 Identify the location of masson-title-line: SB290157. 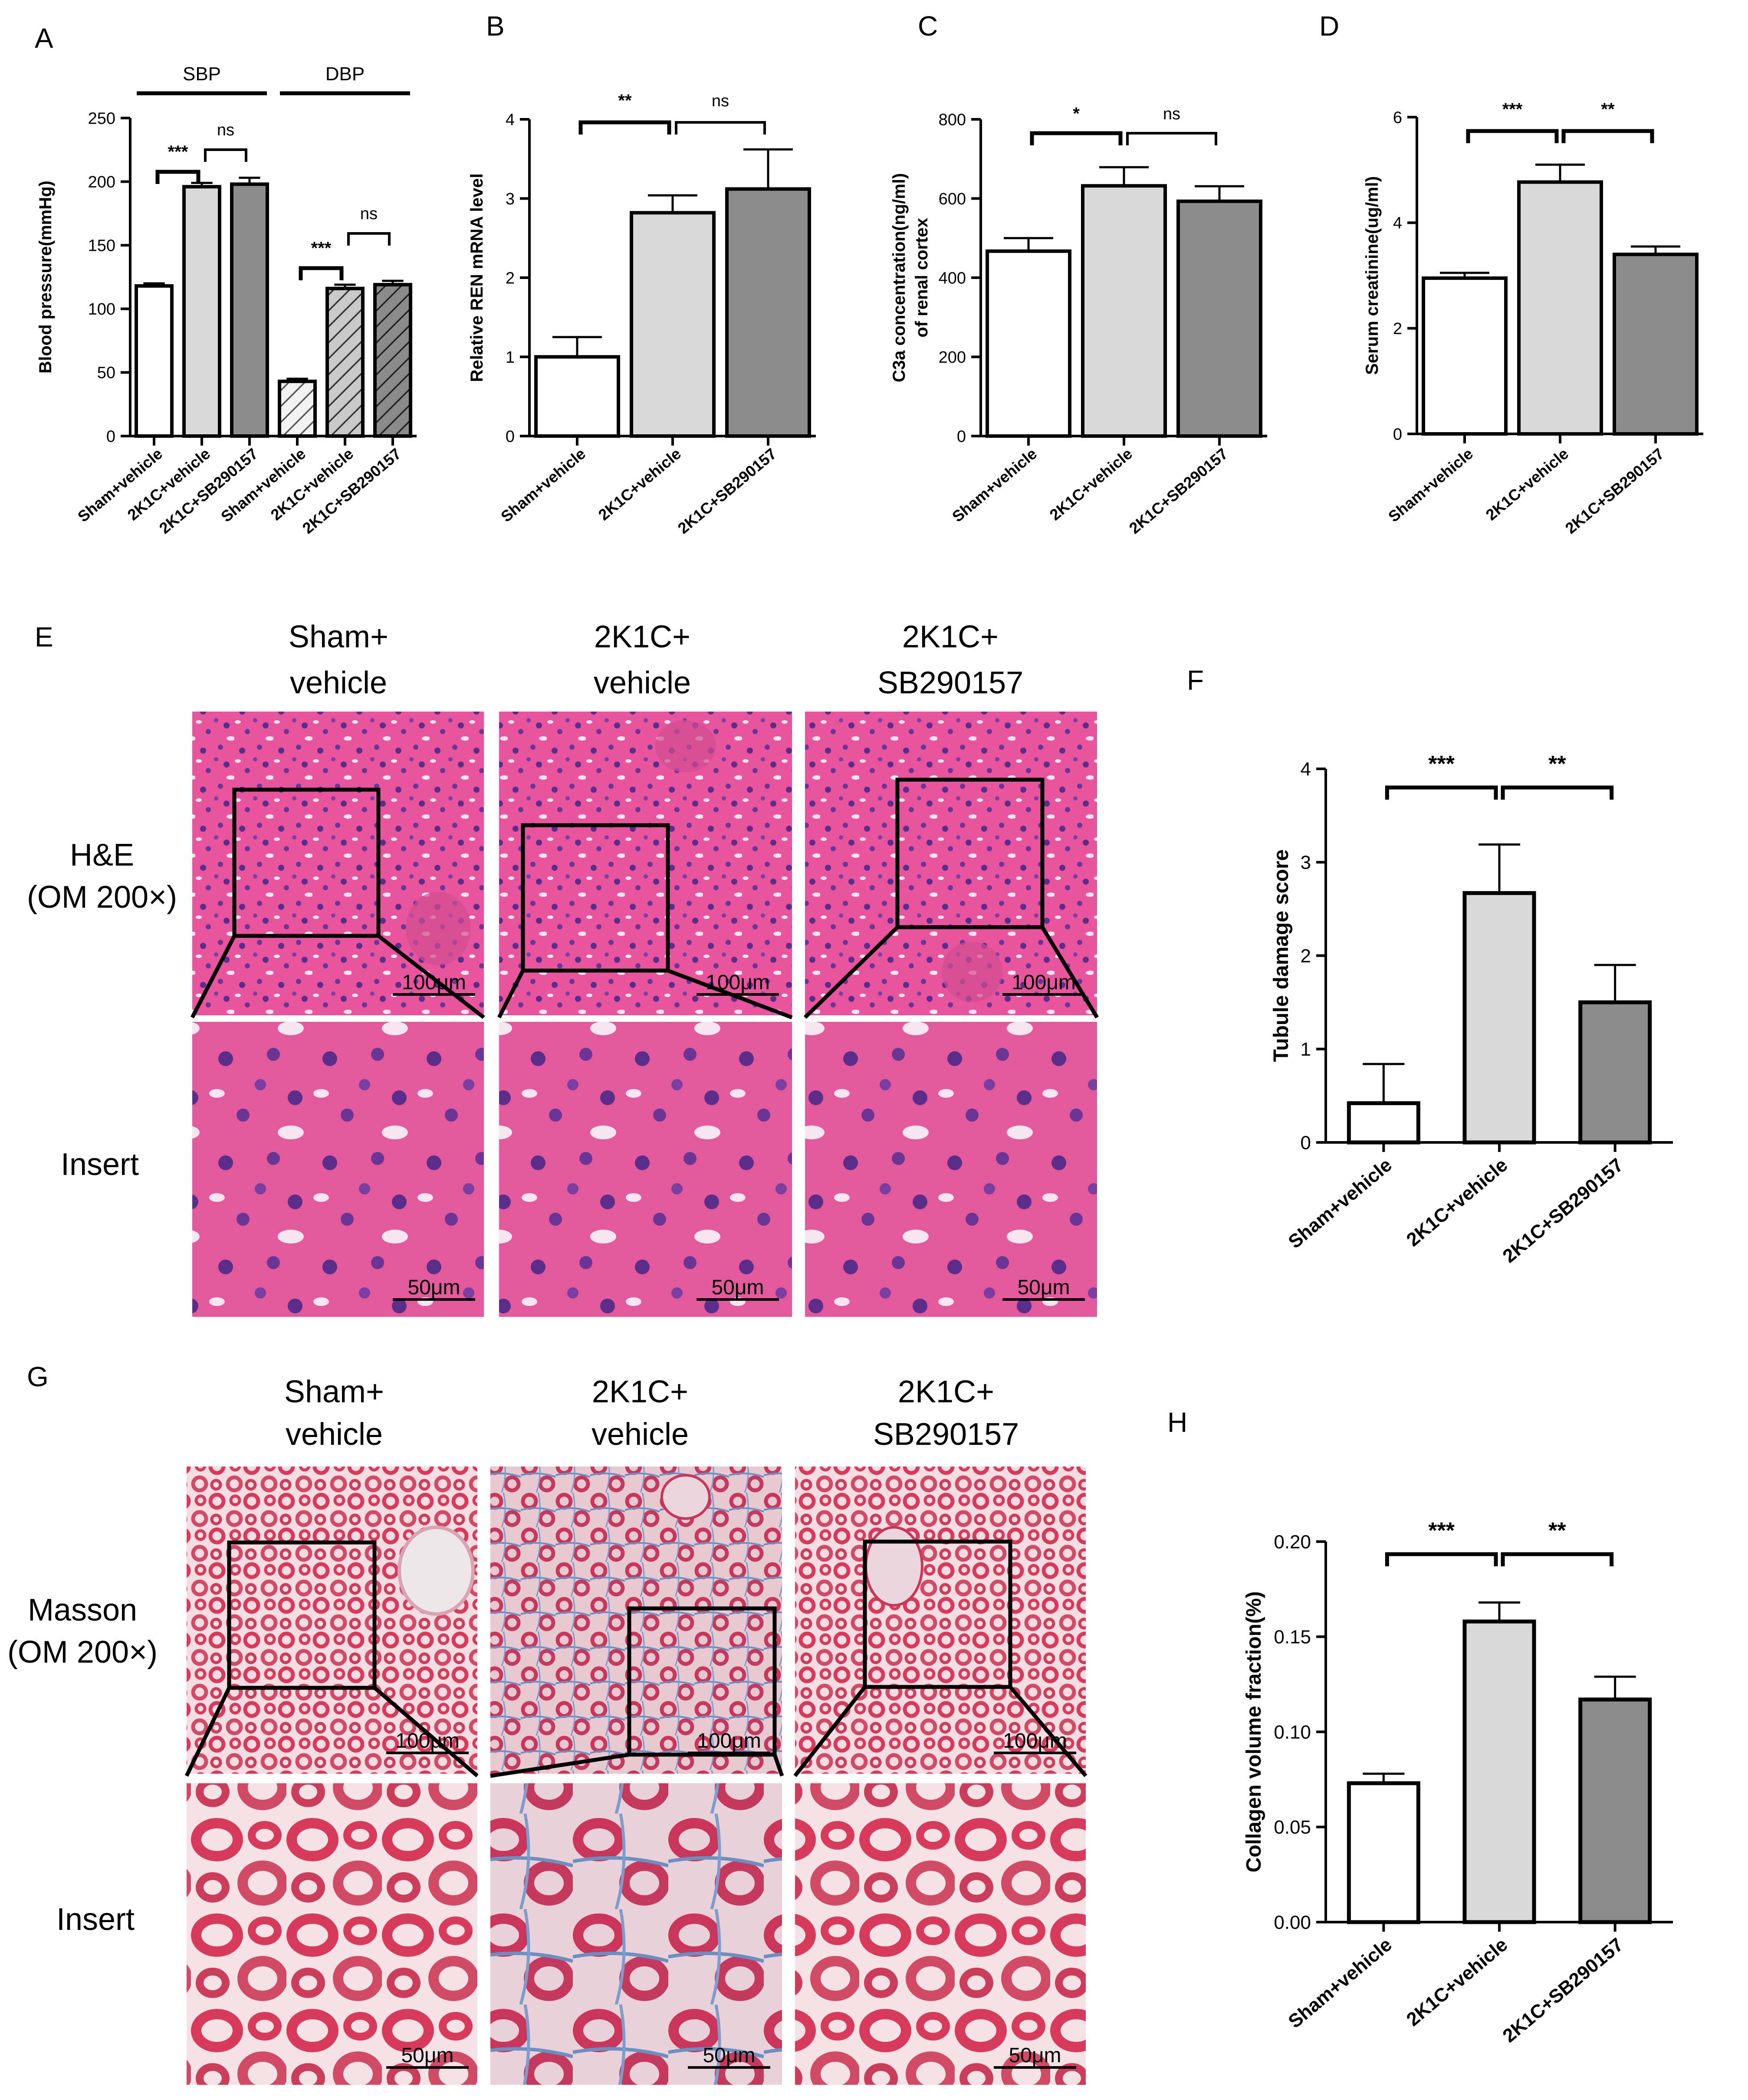
(946, 1434).